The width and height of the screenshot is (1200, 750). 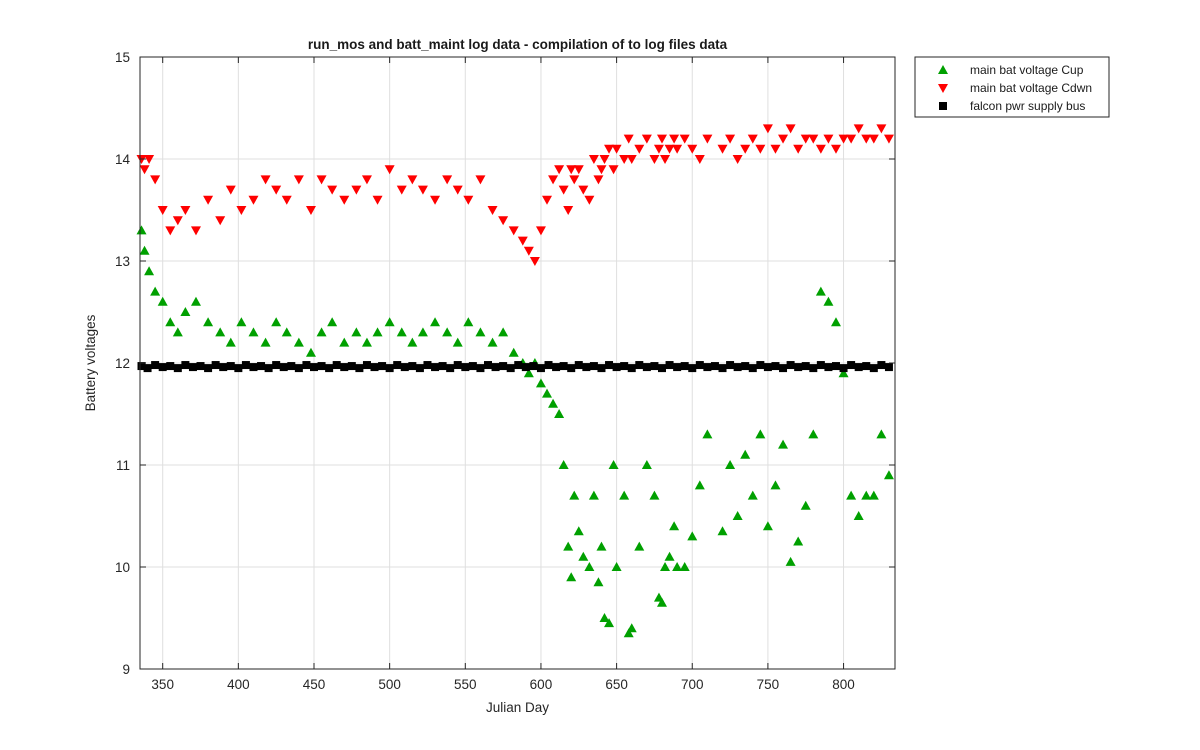 What do you see at coordinates (1027, 106) in the screenshot?
I see `legend-label: falcon pwr supply bus` at bounding box center [1027, 106].